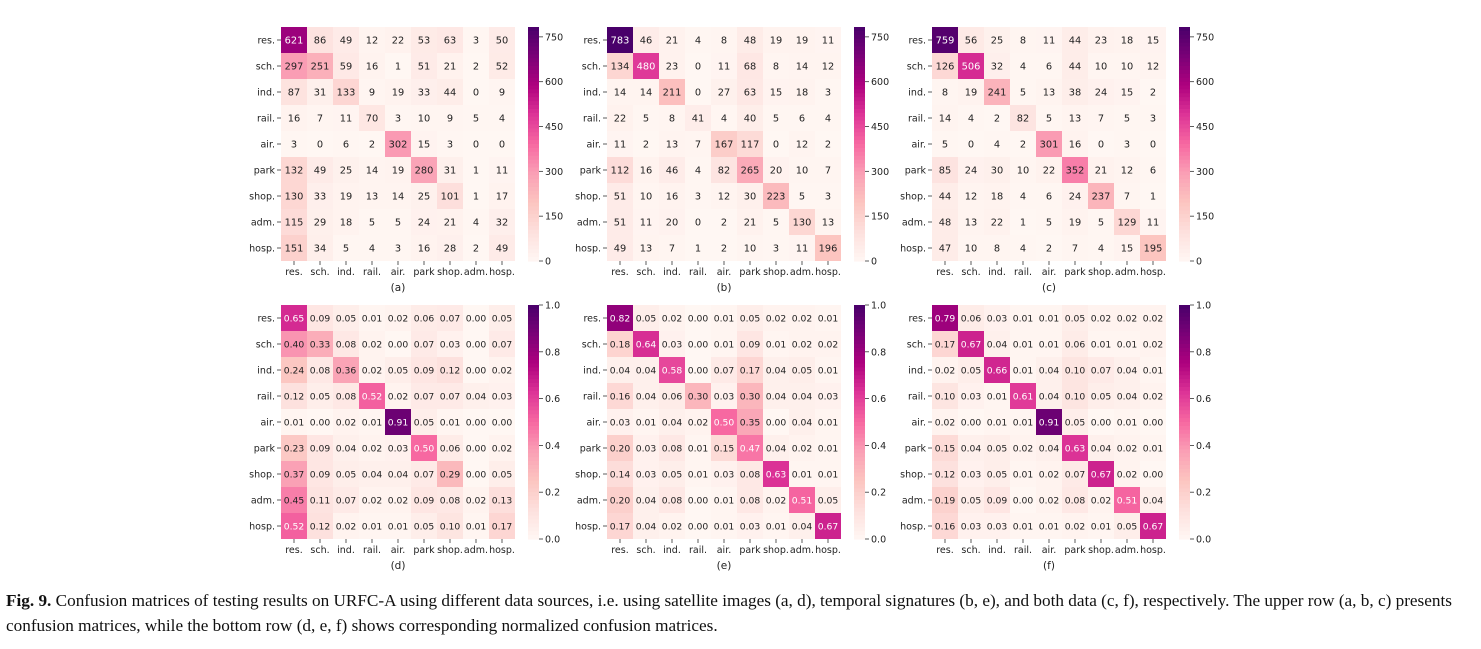  What do you see at coordinates (672, 345) in the screenshot?
I see `panel-e-cell-label: 0.03` at bounding box center [672, 345].